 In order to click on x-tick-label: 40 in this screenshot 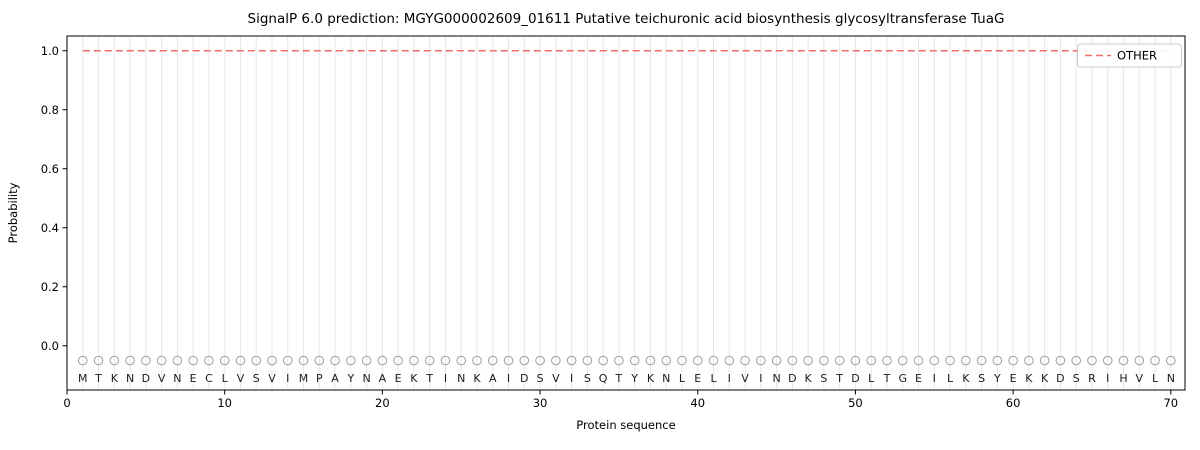, I will do `click(697, 403)`.